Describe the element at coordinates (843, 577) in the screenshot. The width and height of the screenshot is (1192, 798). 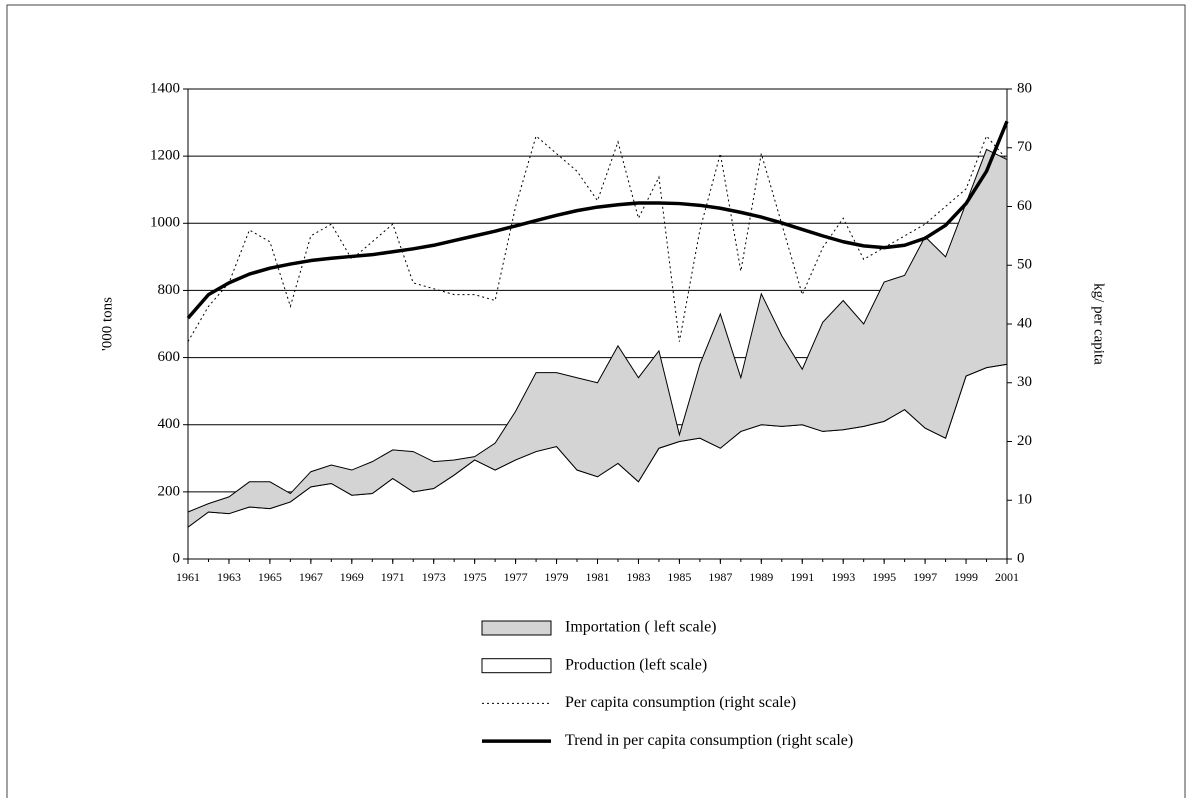
I see `x-tick-label: 1993` at that location.